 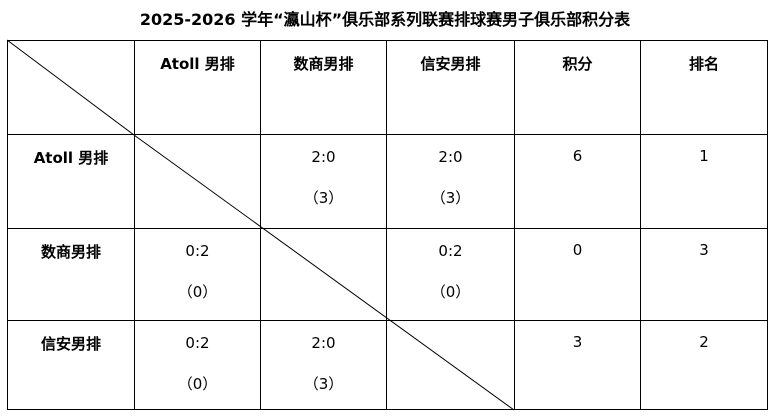 I want to click on header-points: 积分, so click(x=577, y=87).